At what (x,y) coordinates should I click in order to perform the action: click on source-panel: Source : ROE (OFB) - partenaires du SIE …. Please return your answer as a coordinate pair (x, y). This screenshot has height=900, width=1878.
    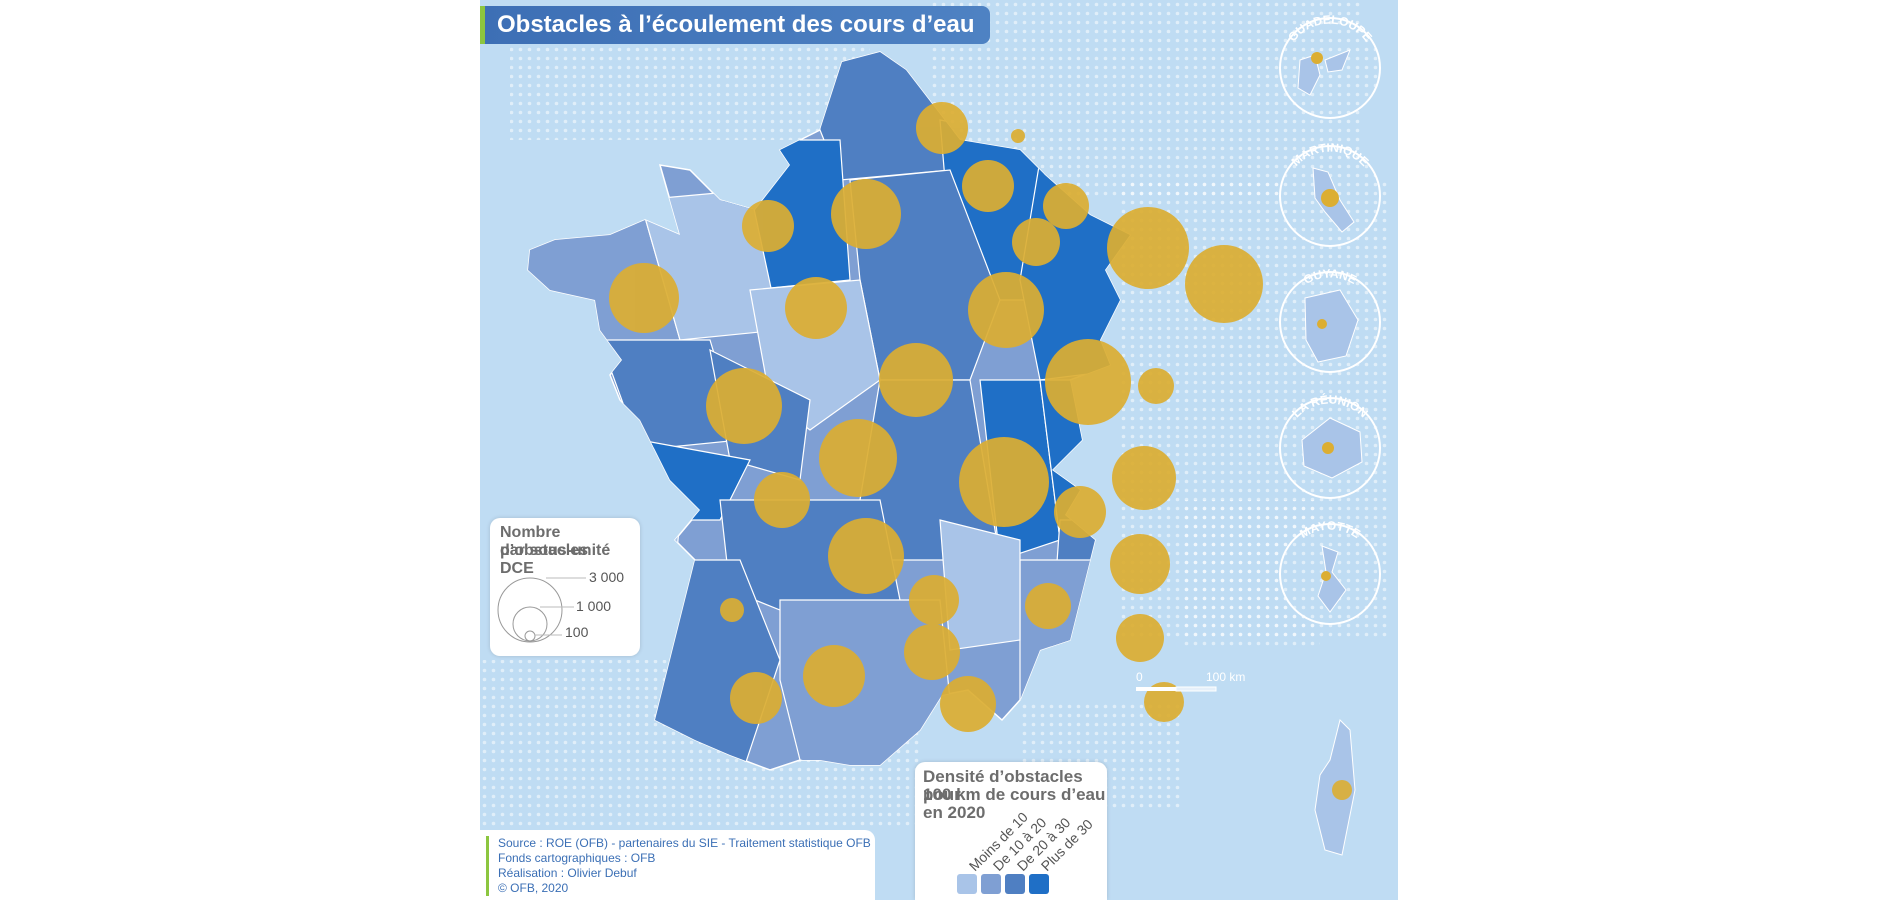
    Looking at the image, I should click on (677, 865).